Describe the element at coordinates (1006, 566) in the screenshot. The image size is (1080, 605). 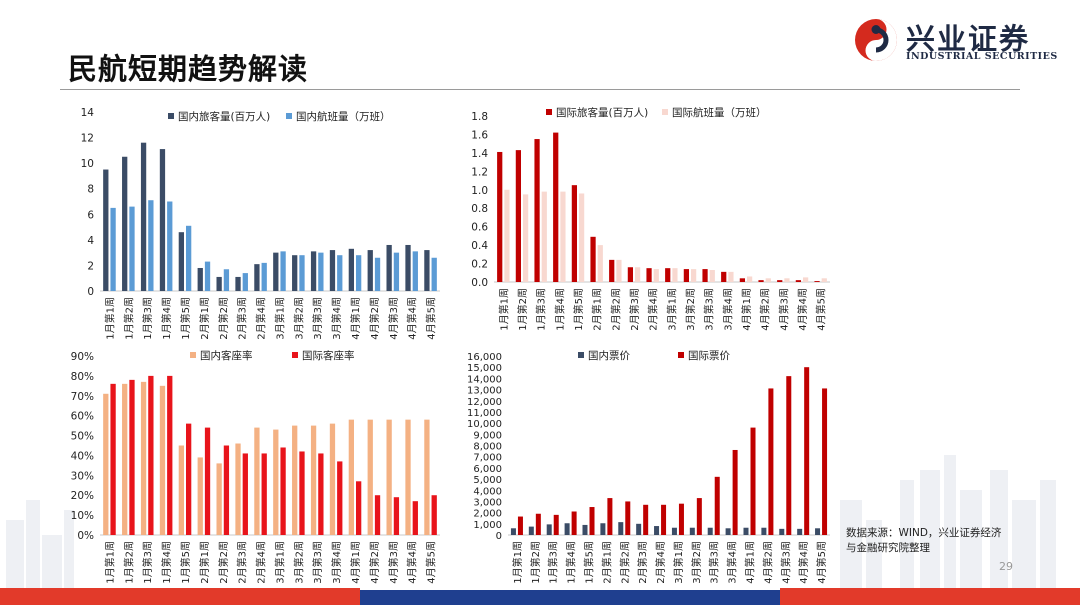
I see `page-number: 29` at that location.